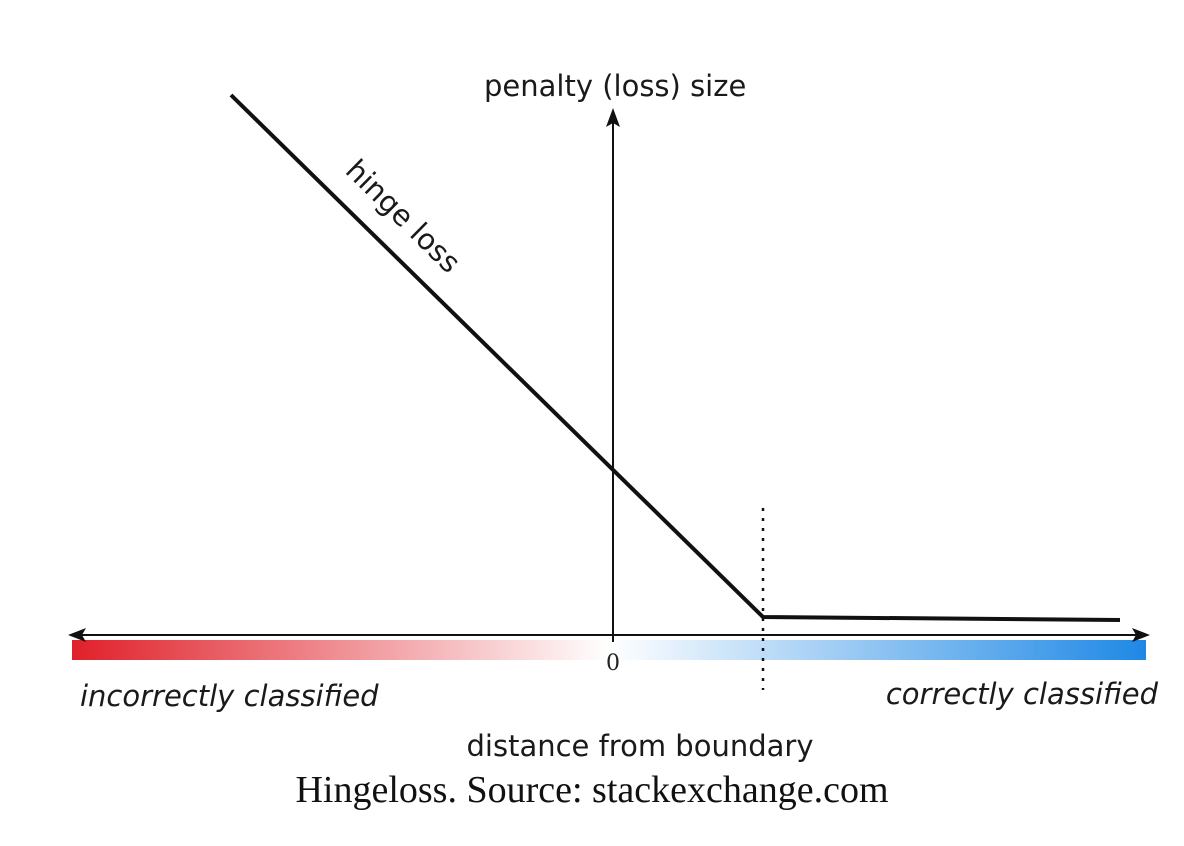 Image resolution: width=1184 pixels, height=846 pixels. Describe the element at coordinates (613, 117) in the screenshot. I see `y-axis-arrowhead` at that location.